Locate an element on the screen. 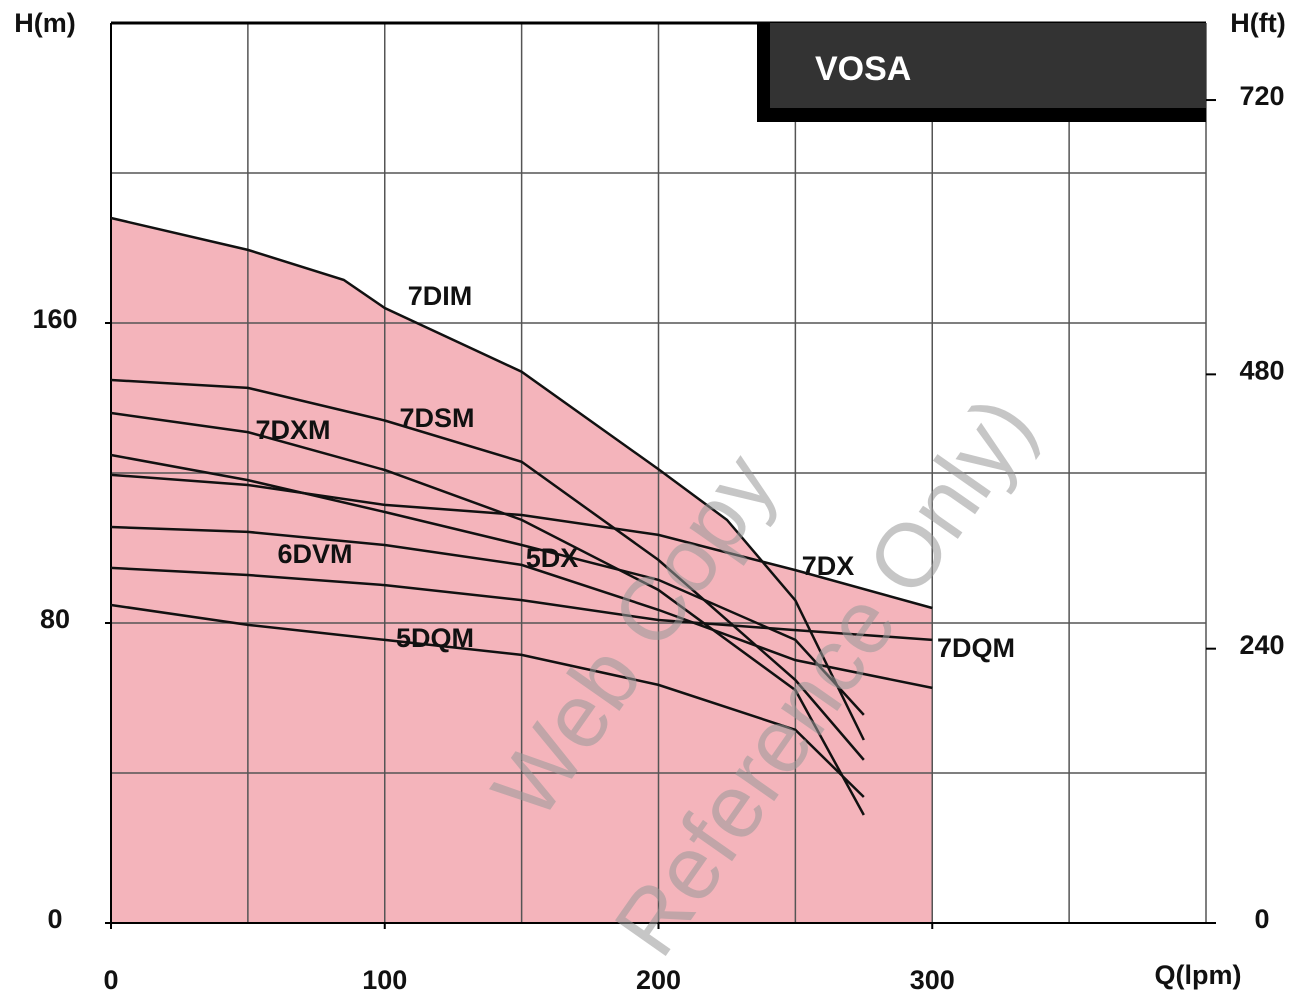 The image size is (1300, 1000). y2-axis-label: H(ft) is located at coordinates (1257, 23).